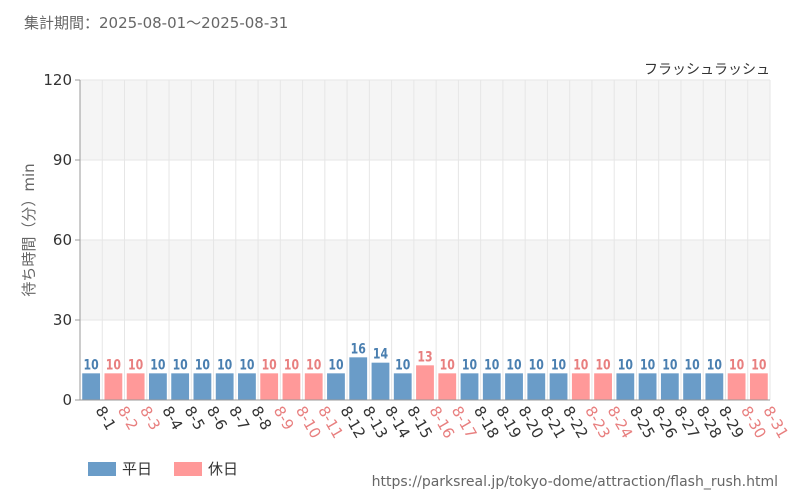 The height and width of the screenshot is (500, 800). What do you see at coordinates (163, 468) in the screenshot?
I see `legend: 平日 休日` at bounding box center [163, 468].